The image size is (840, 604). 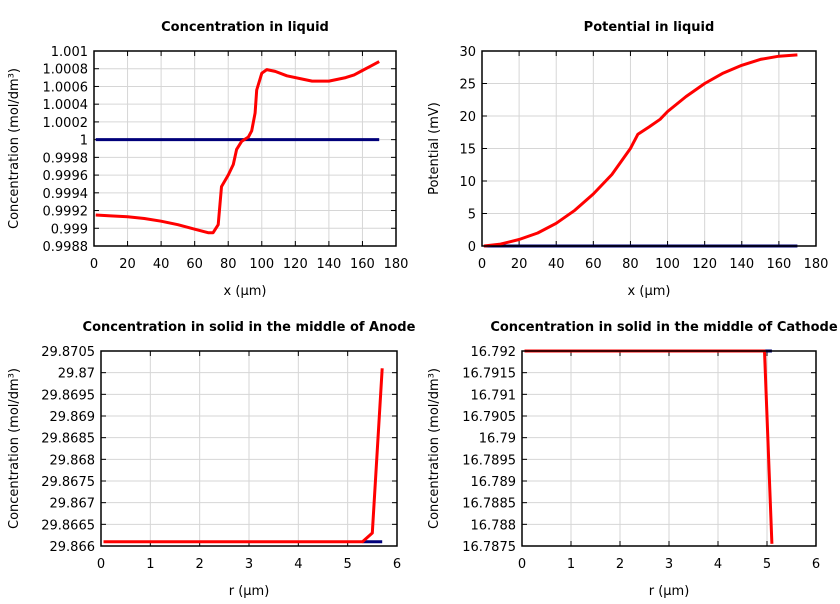 I want to click on y-tick-label: 29.87, so click(x=76, y=374).